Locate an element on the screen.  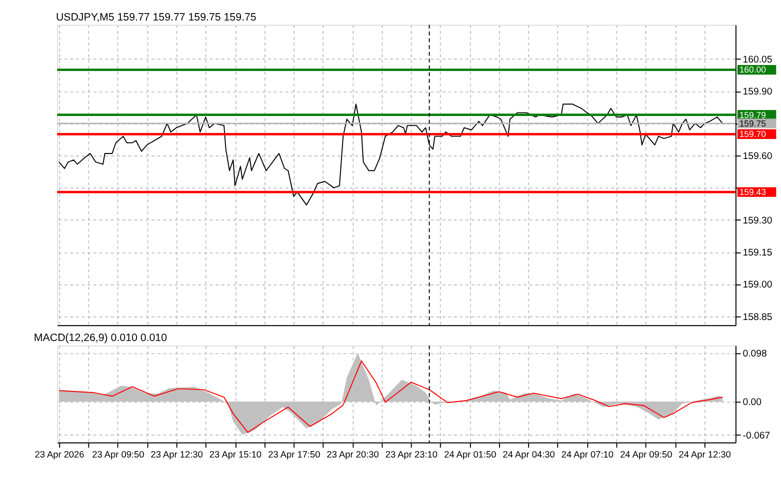
x-tick-label: 24 Apr 12:30 is located at coordinates (704, 454).